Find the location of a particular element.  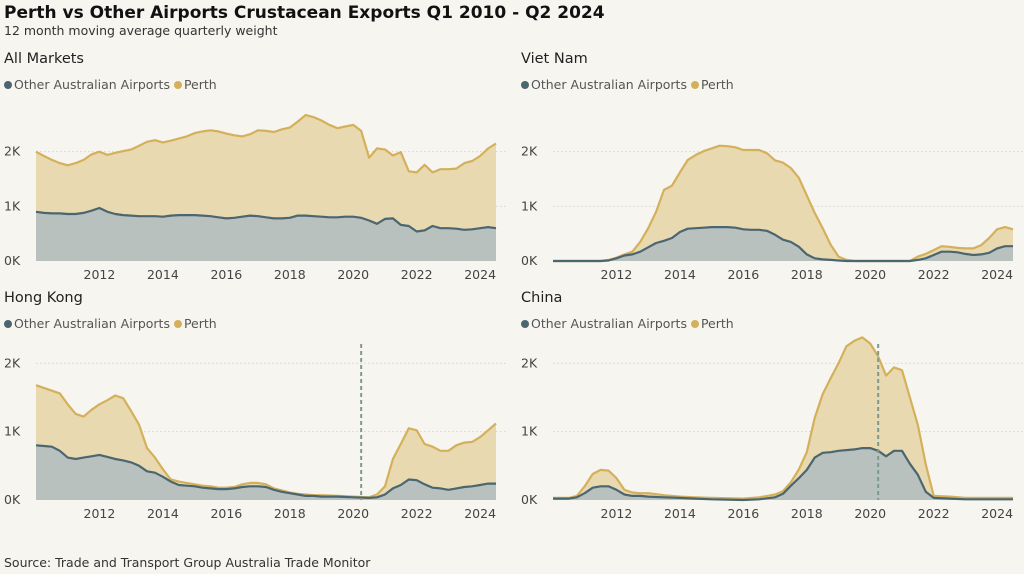

panel-title: Viet Nam is located at coordinates (554, 59).